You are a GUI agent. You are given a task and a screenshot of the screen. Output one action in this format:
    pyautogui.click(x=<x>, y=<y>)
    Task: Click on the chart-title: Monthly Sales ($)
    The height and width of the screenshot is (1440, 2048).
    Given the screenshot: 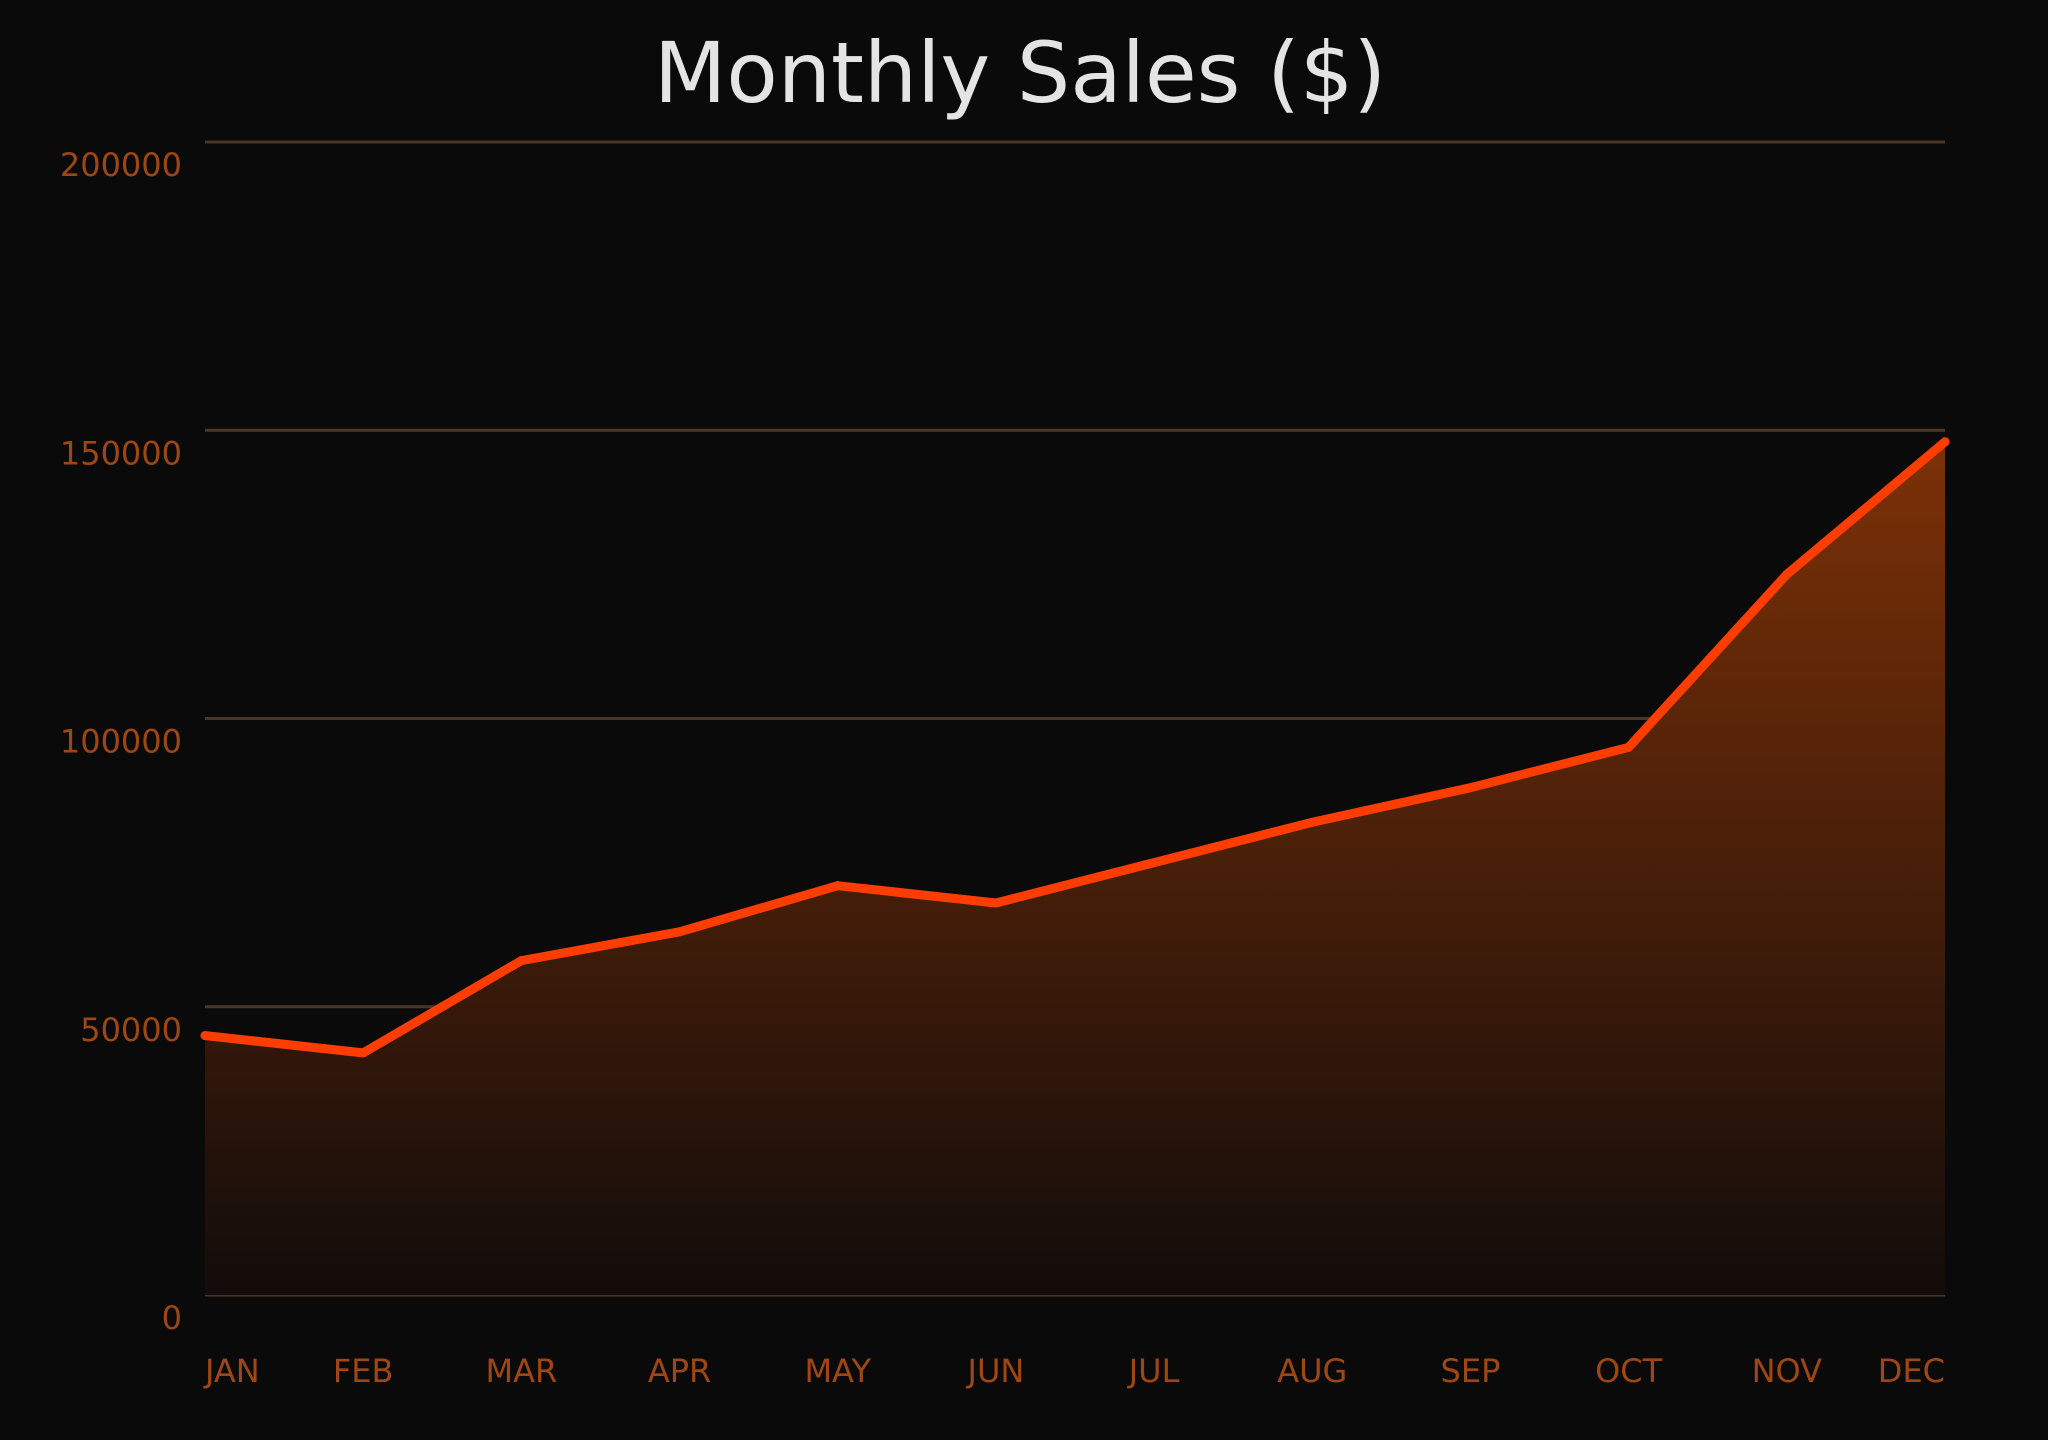 What is the action you would take?
    pyautogui.click(x=1020, y=73)
    